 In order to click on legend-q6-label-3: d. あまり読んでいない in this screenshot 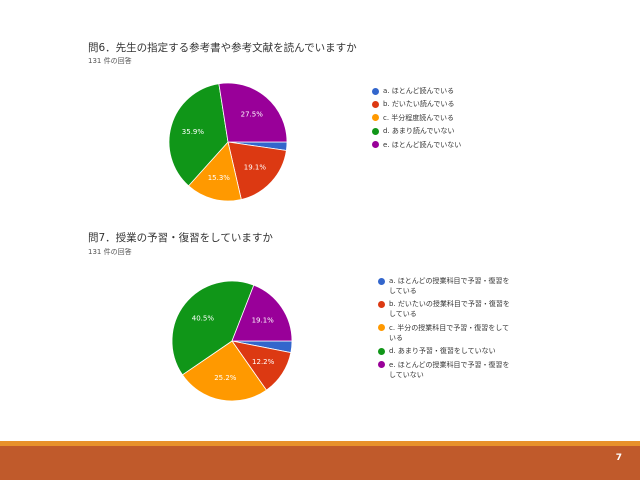, I will do `click(419, 131)`.